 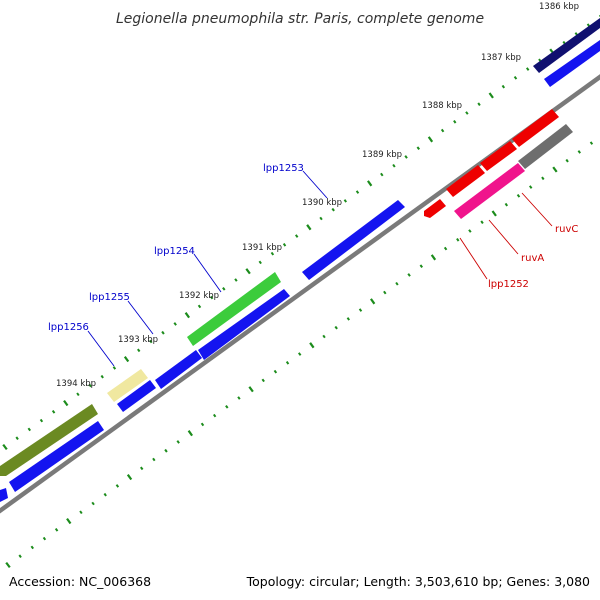 What do you see at coordinates (80, 581) in the screenshot?
I see `accession-text: Accession: NC_006368` at bounding box center [80, 581].